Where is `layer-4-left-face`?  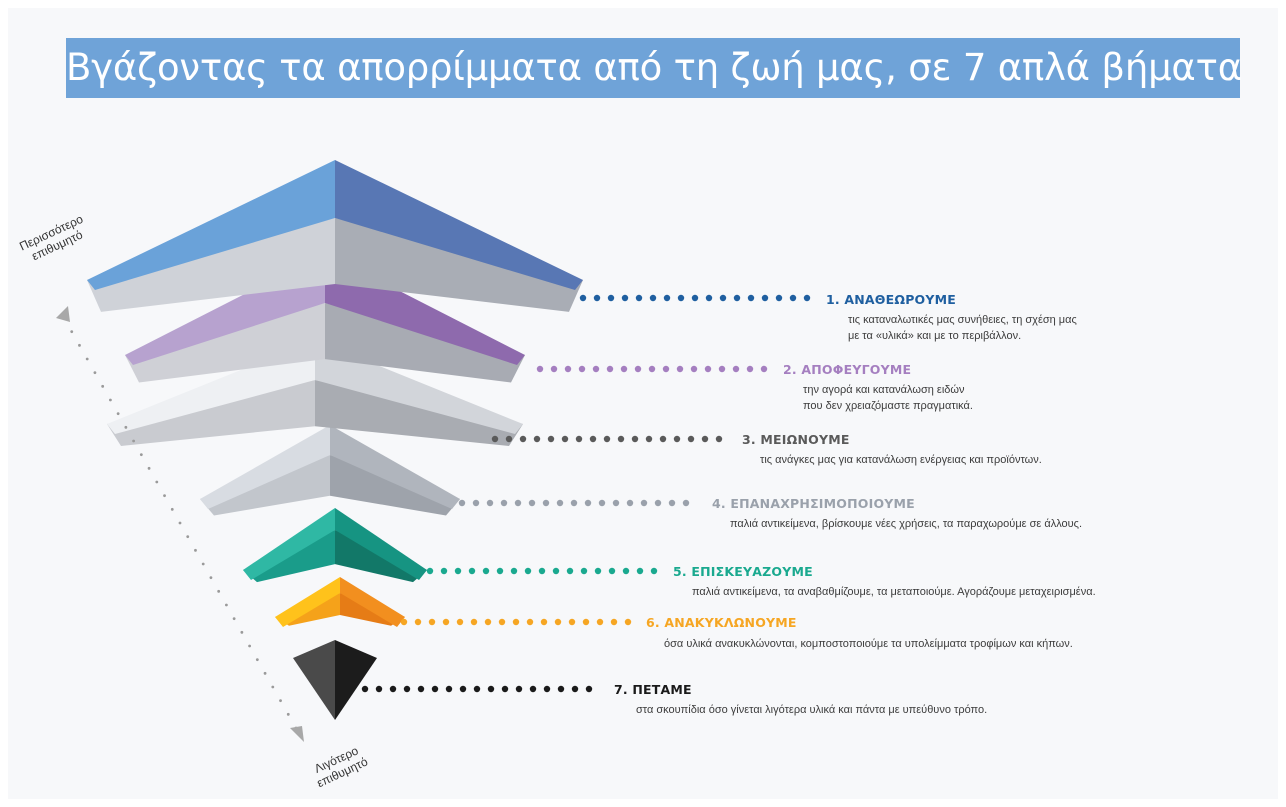
layer-4-left-face is located at coordinates (265, 467).